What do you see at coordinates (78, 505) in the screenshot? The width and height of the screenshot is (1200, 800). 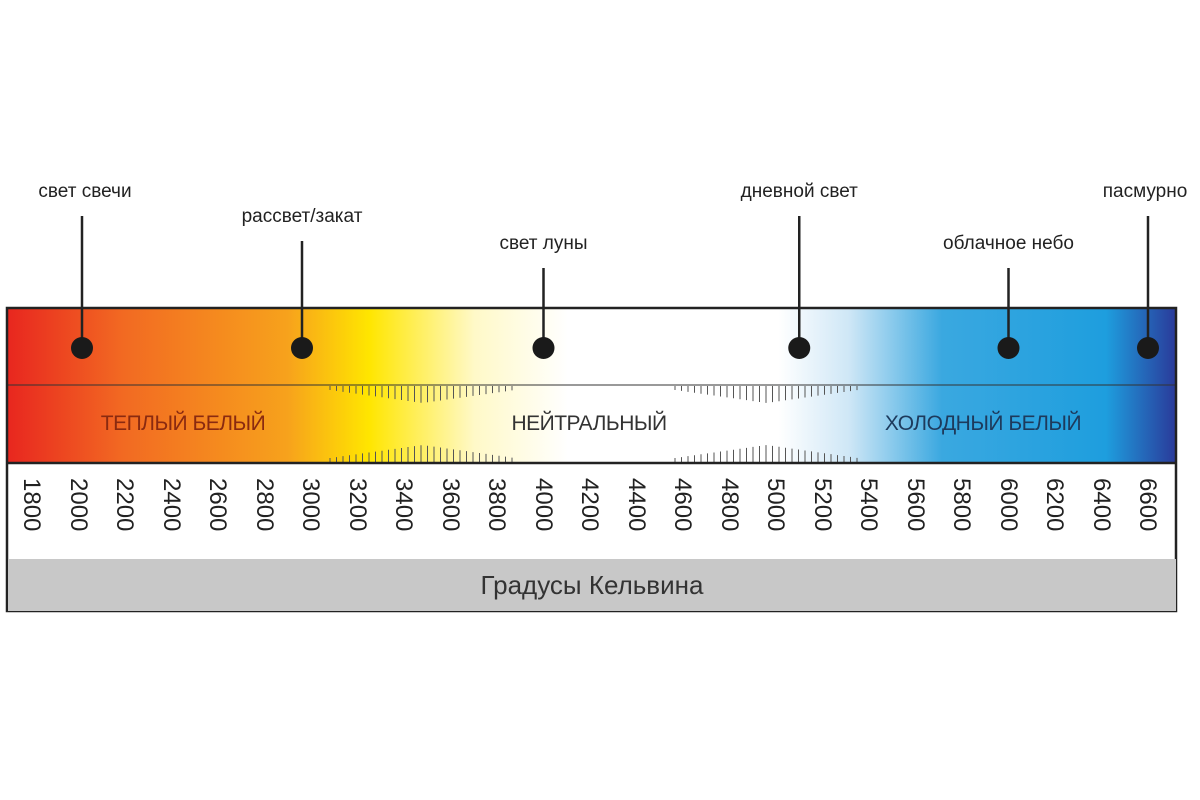 I see `tick-label: 2000` at bounding box center [78, 505].